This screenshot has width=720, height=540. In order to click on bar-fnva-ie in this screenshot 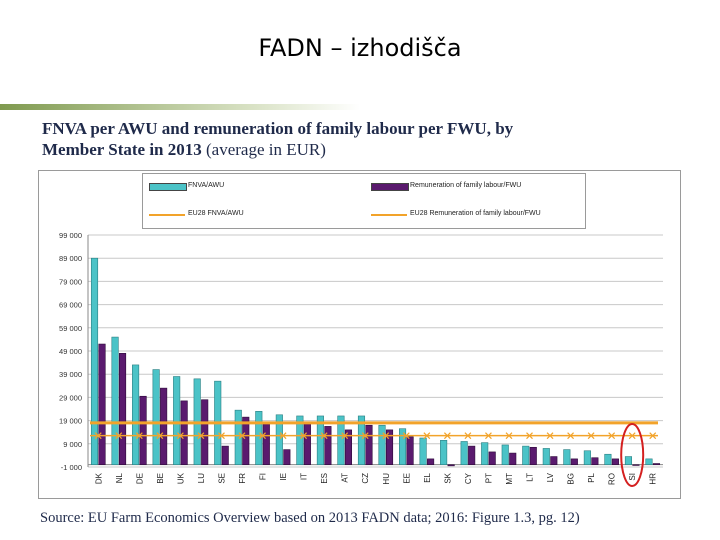, I will do `click(279, 439)`.